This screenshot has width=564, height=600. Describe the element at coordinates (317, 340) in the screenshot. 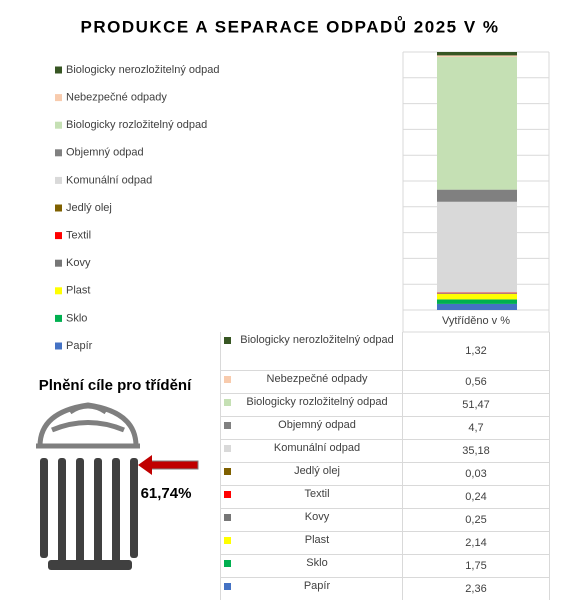

I see `row-label: Biologicky nerozložitelný odpad` at that location.